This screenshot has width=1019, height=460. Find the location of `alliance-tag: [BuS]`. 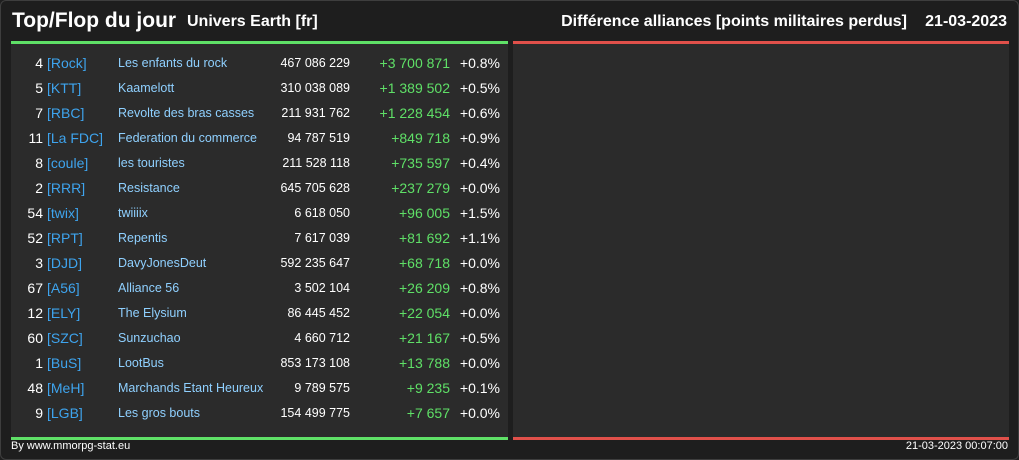

alliance-tag: [BuS] is located at coordinates (64, 363).